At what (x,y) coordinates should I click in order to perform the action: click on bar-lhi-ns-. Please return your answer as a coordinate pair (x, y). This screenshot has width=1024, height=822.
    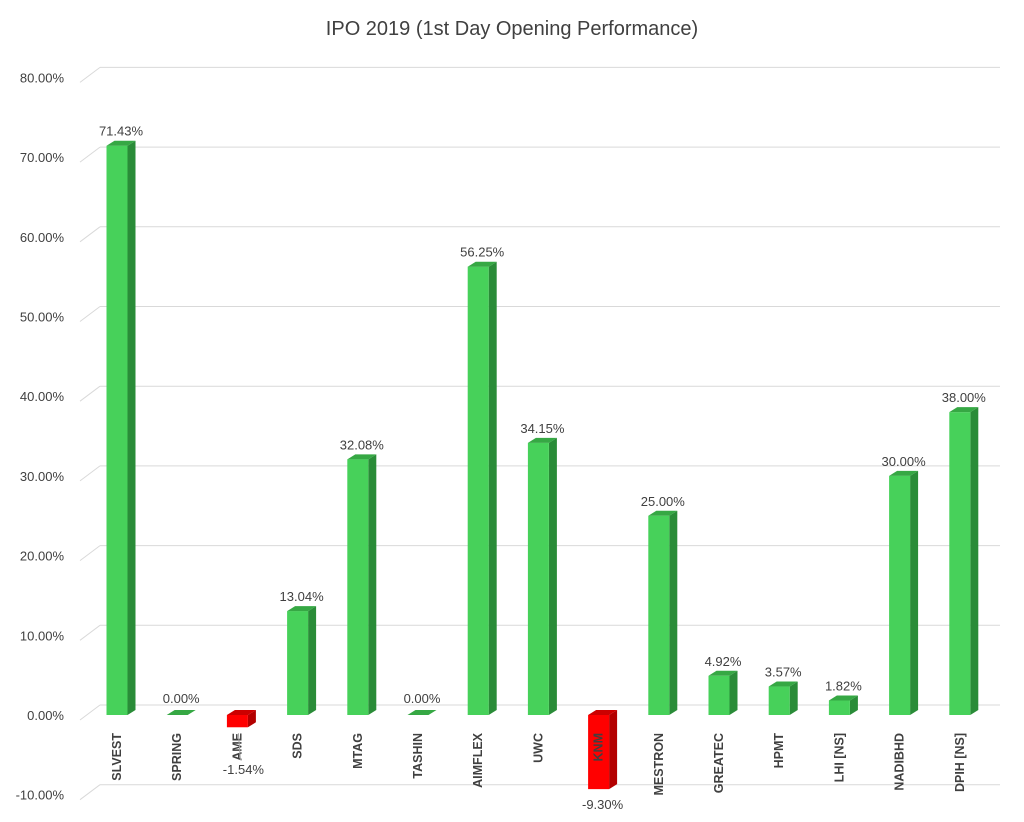
    Looking at the image, I should click on (843, 705).